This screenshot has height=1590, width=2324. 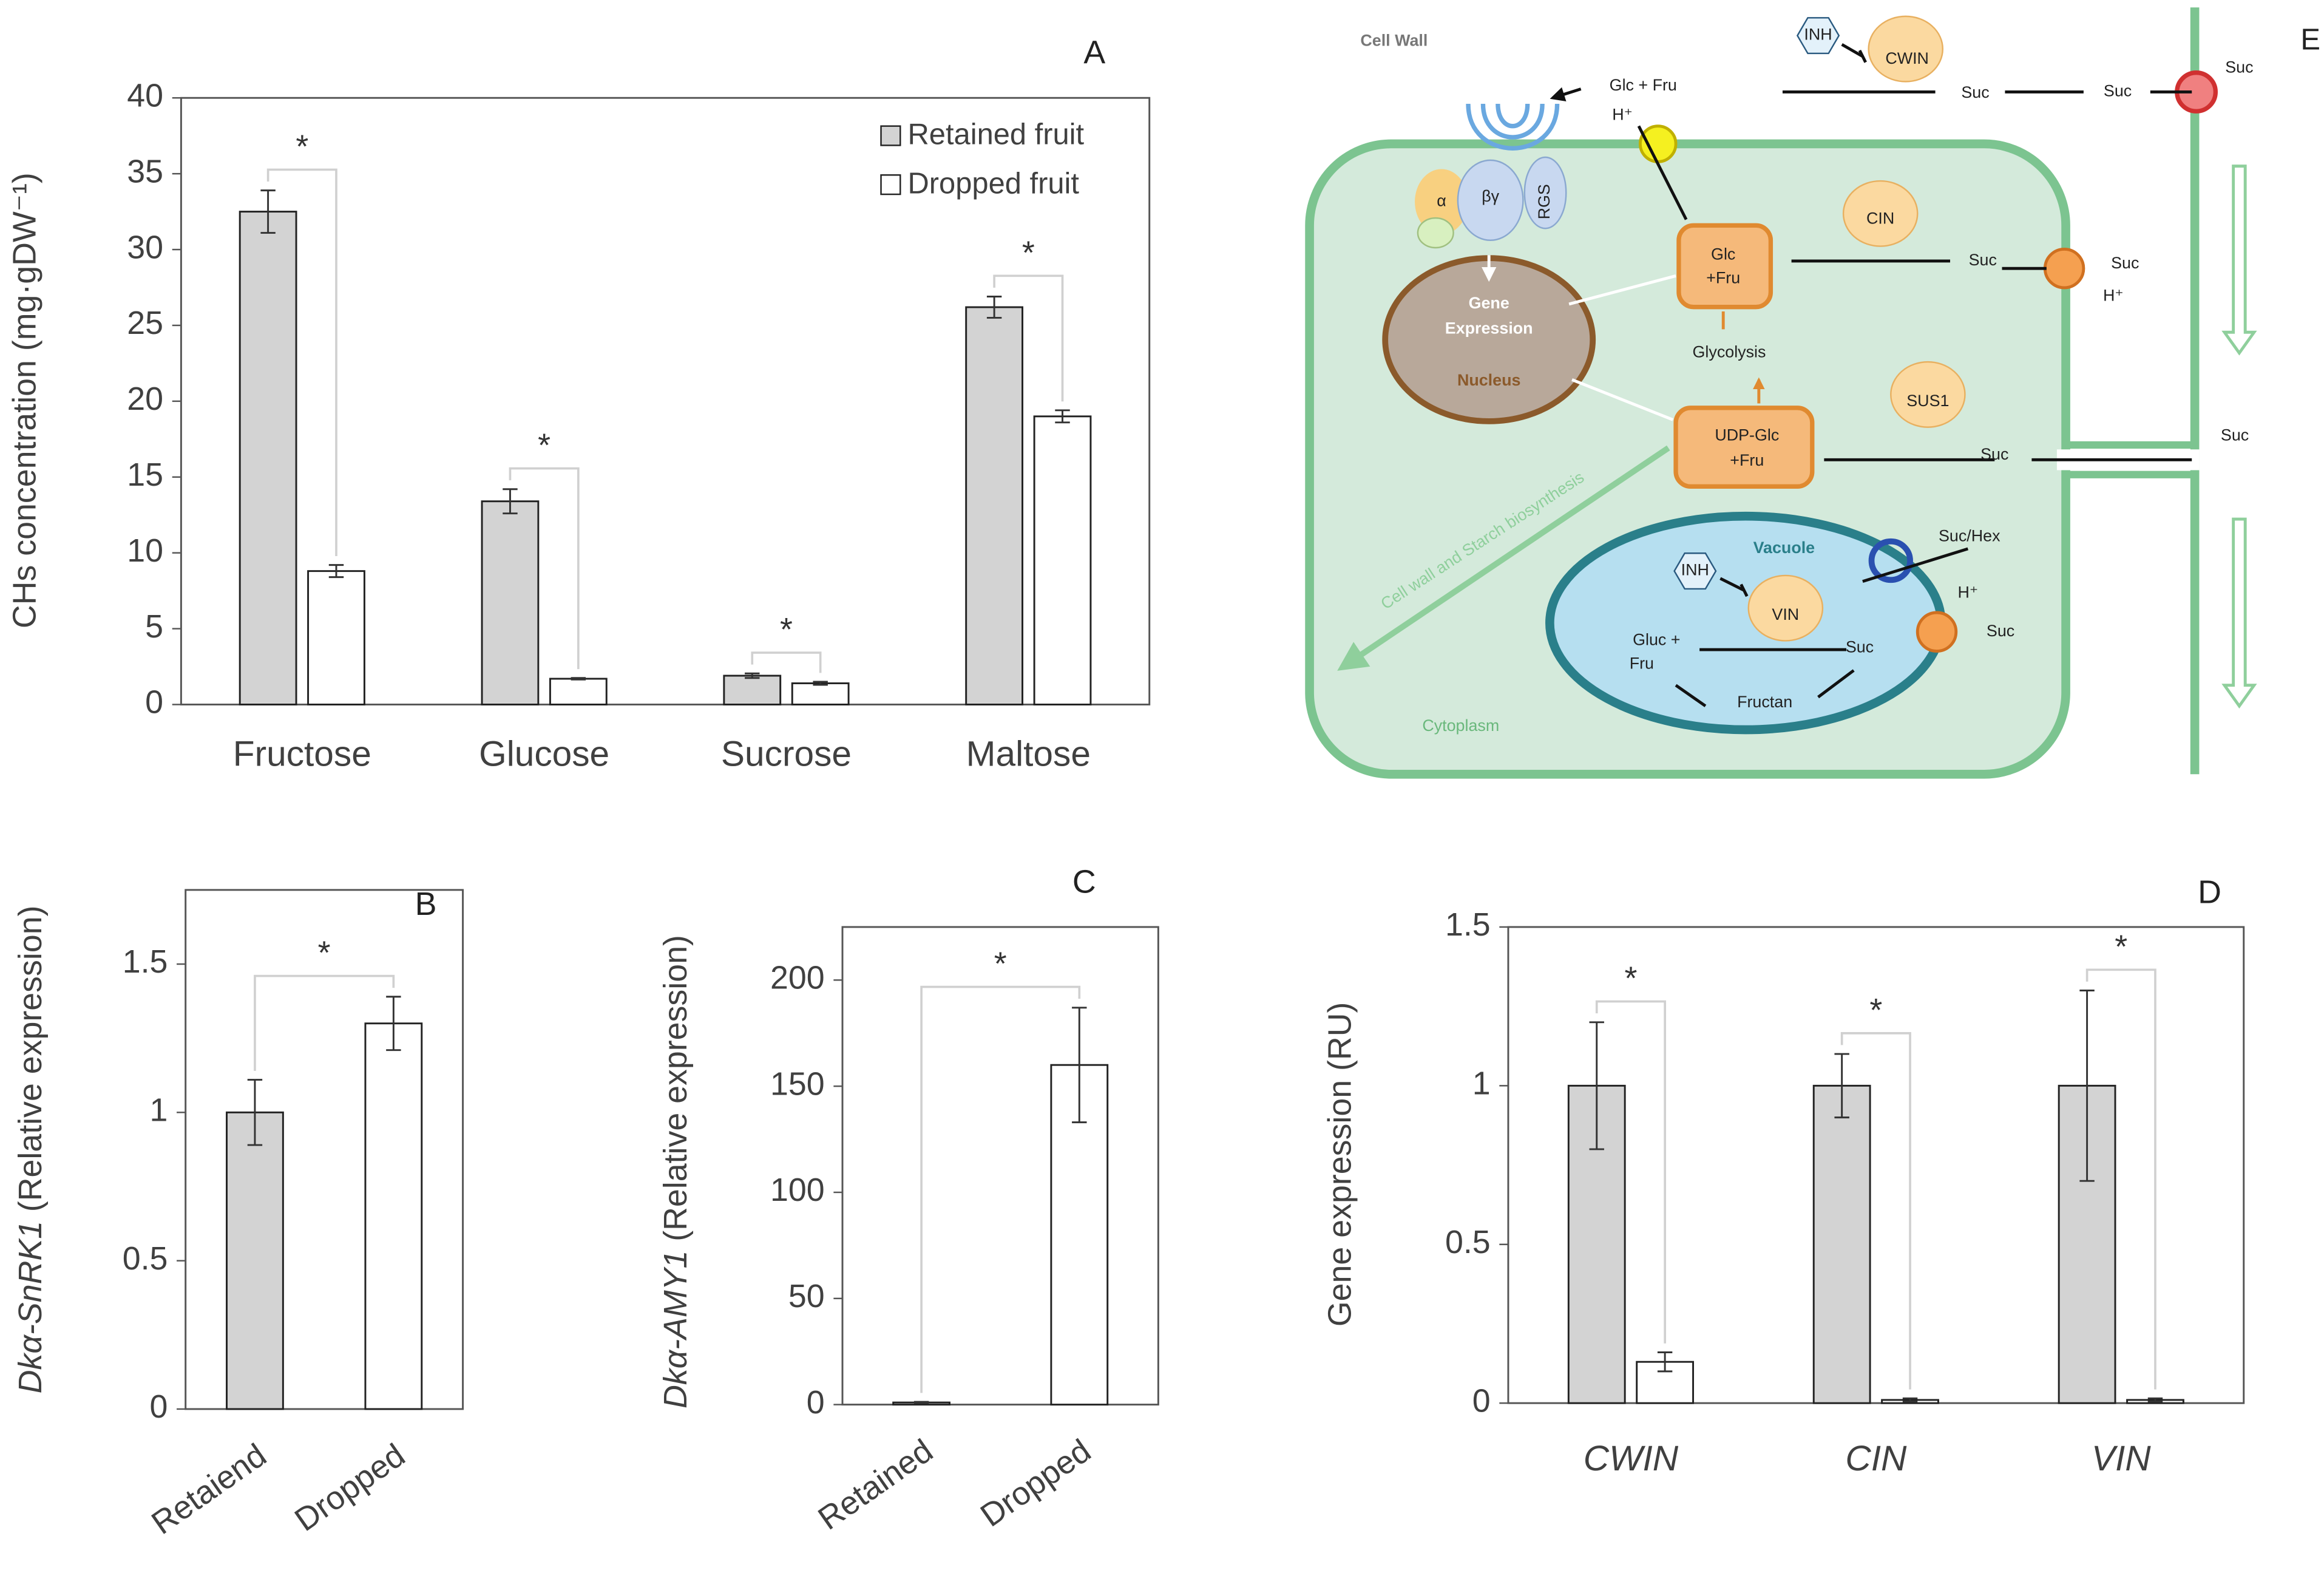 What do you see at coordinates (1876, 1458) in the screenshot?
I see `x-tick-label: CIN` at bounding box center [1876, 1458].